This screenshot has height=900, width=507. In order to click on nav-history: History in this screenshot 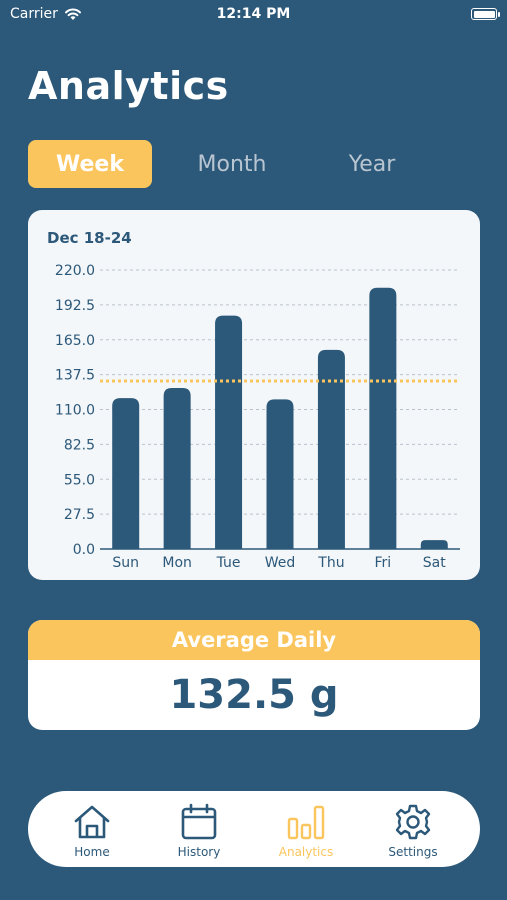, I will do `click(199, 831)`.